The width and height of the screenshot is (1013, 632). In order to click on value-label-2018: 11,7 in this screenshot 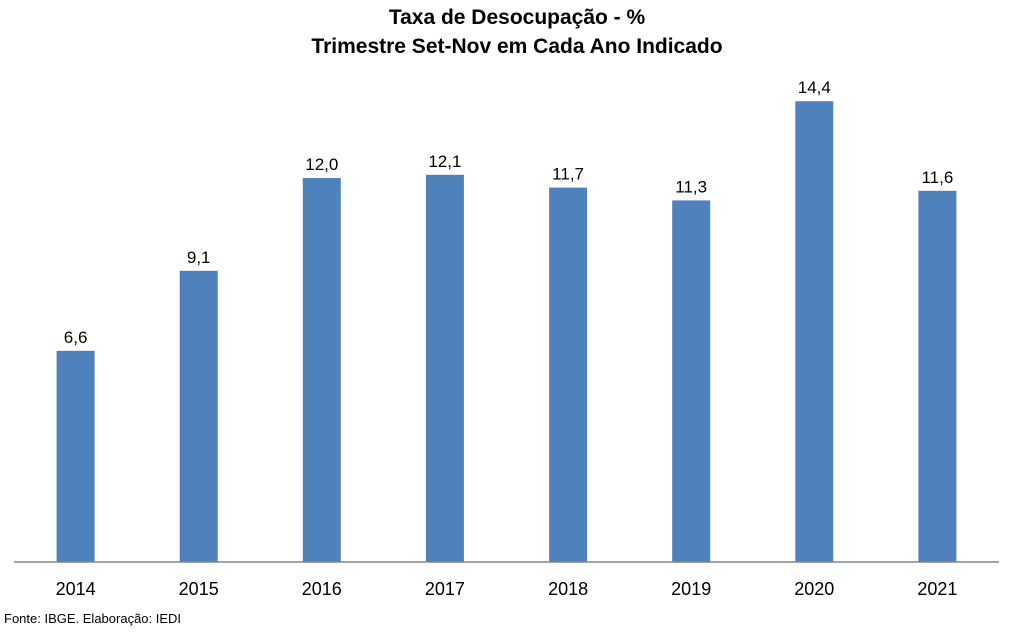, I will do `click(568, 174)`.